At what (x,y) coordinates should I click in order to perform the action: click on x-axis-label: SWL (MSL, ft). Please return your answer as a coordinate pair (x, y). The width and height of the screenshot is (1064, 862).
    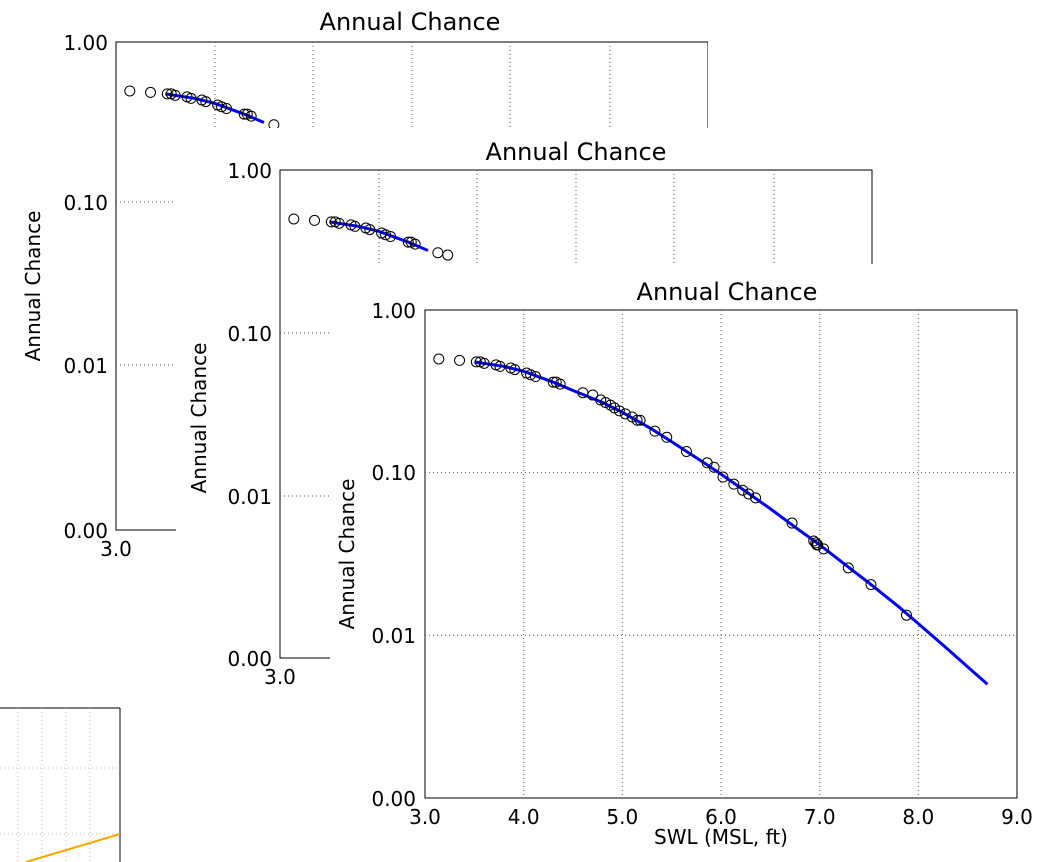
    Looking at the image, I should click on (721, 837).